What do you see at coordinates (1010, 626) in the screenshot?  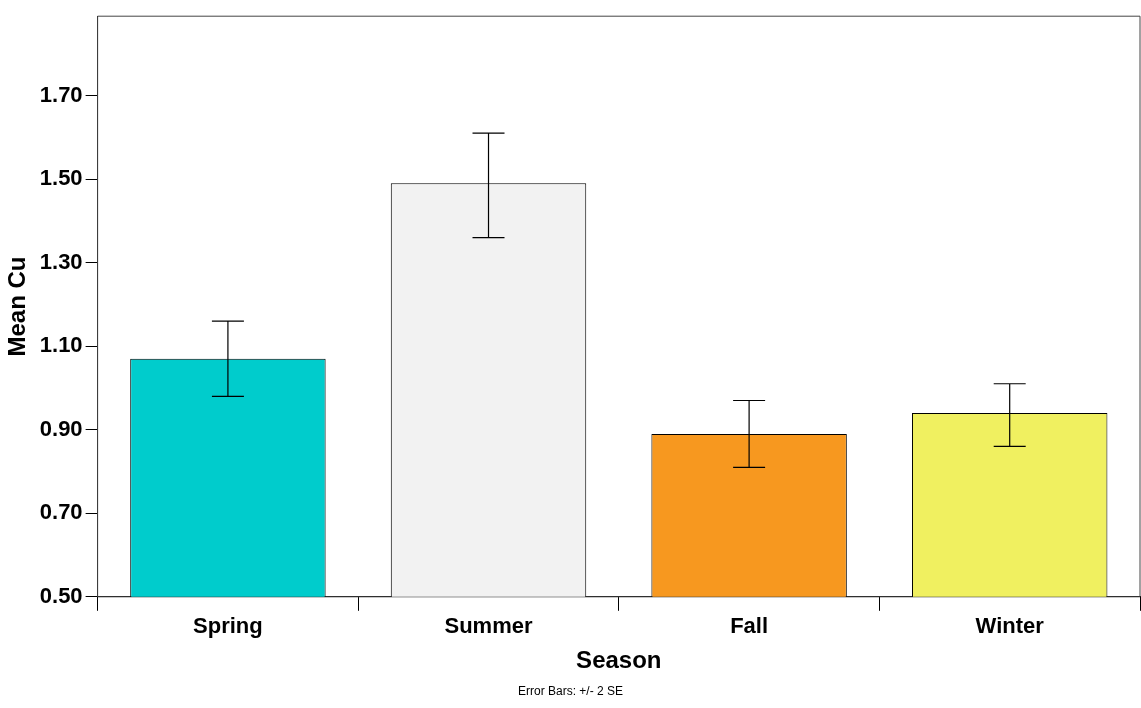 I see `x-tick-label: Winter` at bounding box center [1010, 626].